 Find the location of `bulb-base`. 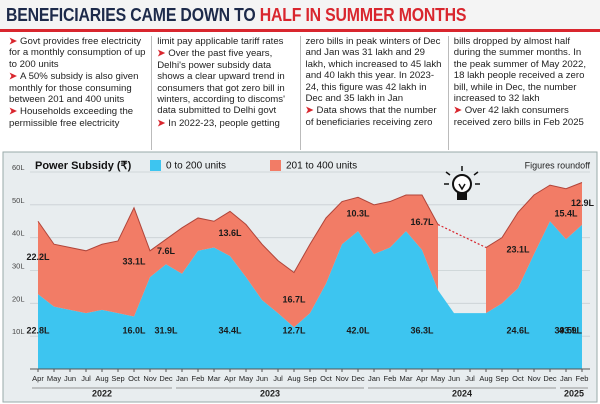

bulb-base is located at coordinates (462, 196).